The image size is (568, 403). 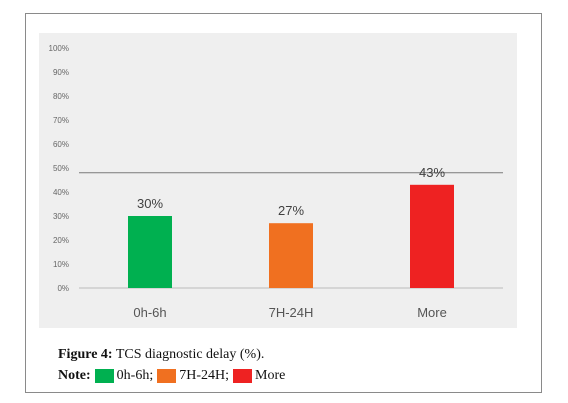 I want to click on legend-swatch-0h-6h, so click(x=104, y=376).